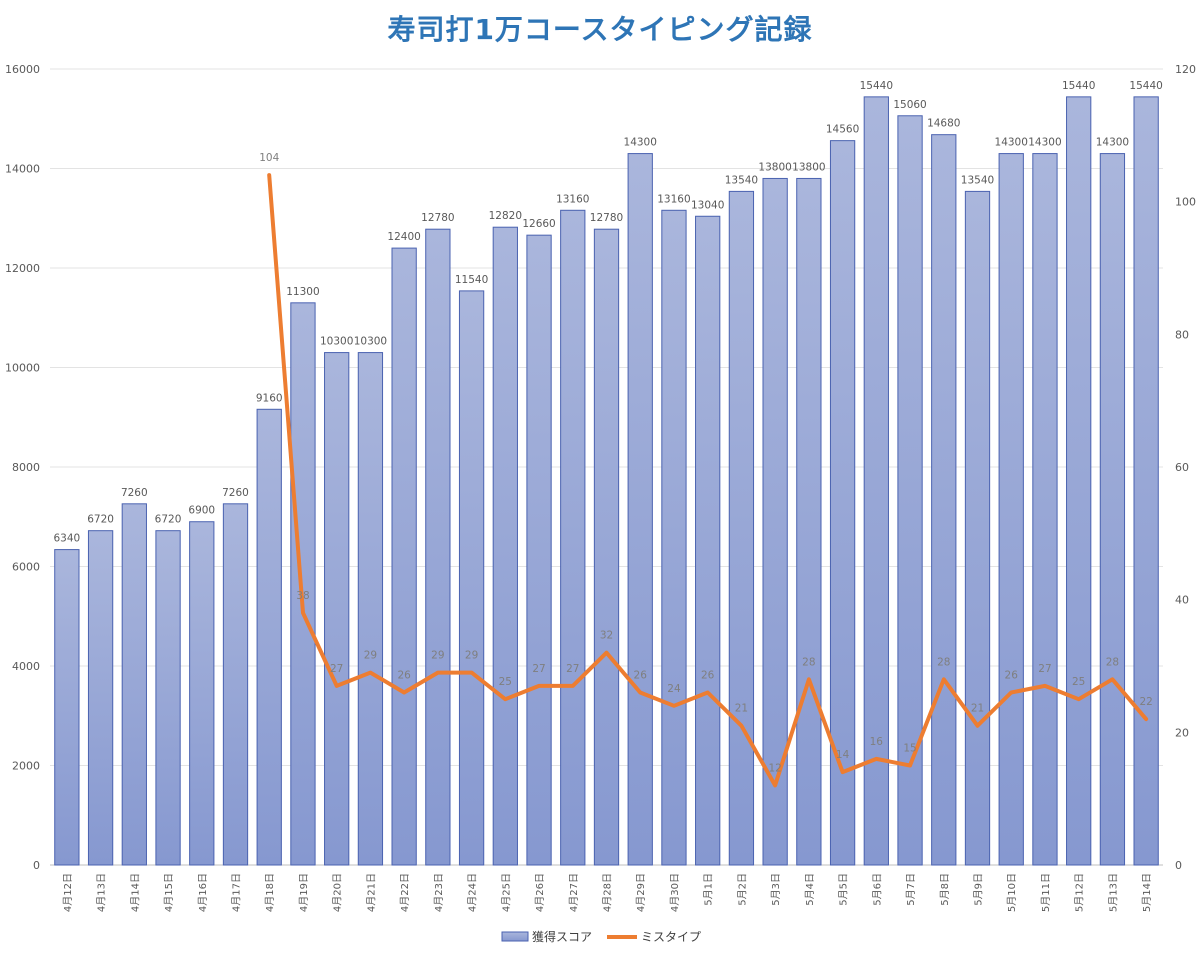  Describe the element at coordinates (270, 892) in the screenshot. I see `x-tick-label: 4月18日` at that location.